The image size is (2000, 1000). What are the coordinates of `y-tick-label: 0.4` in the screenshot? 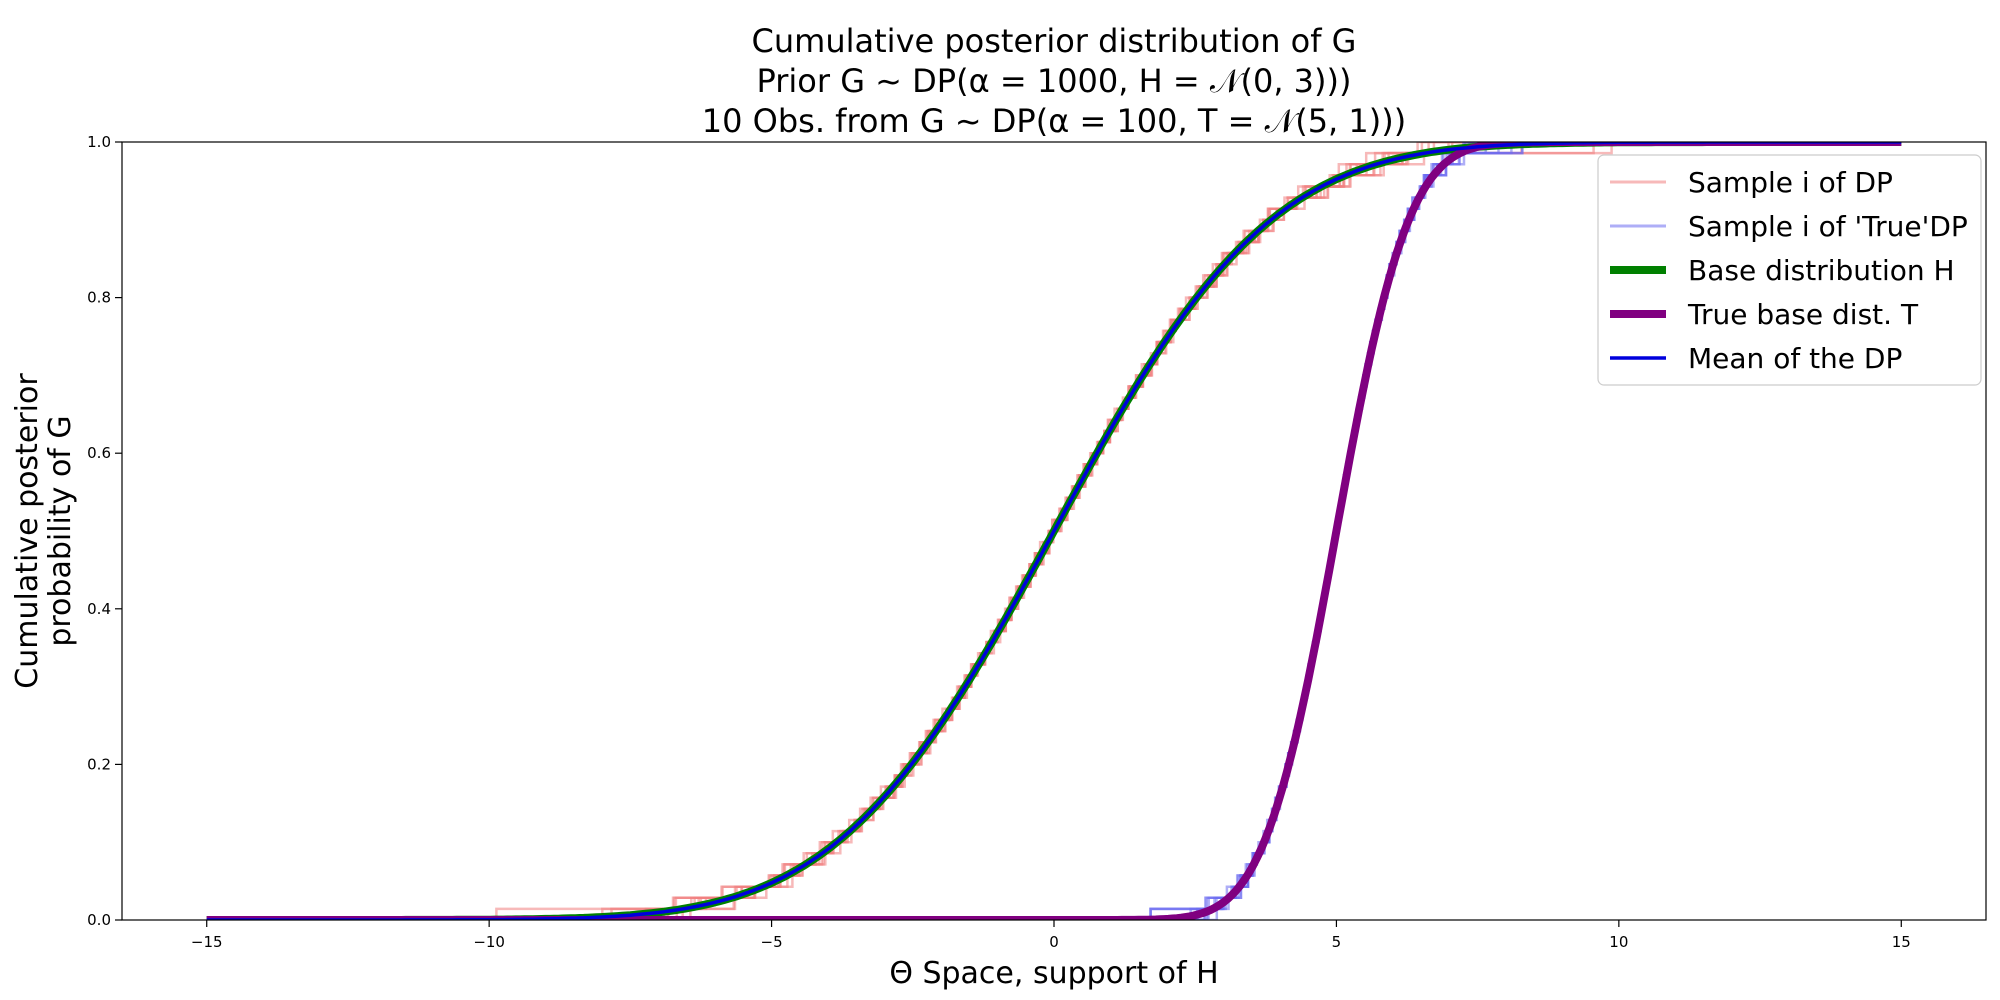 It's located at (99, 609).